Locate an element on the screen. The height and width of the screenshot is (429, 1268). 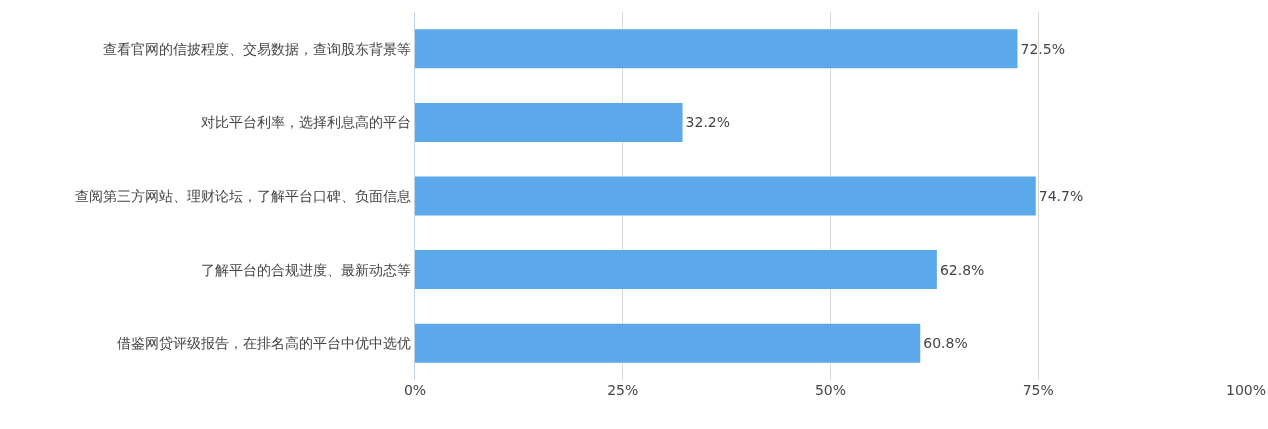
x-tick-label: 25% is located at coordinates (623, 390).